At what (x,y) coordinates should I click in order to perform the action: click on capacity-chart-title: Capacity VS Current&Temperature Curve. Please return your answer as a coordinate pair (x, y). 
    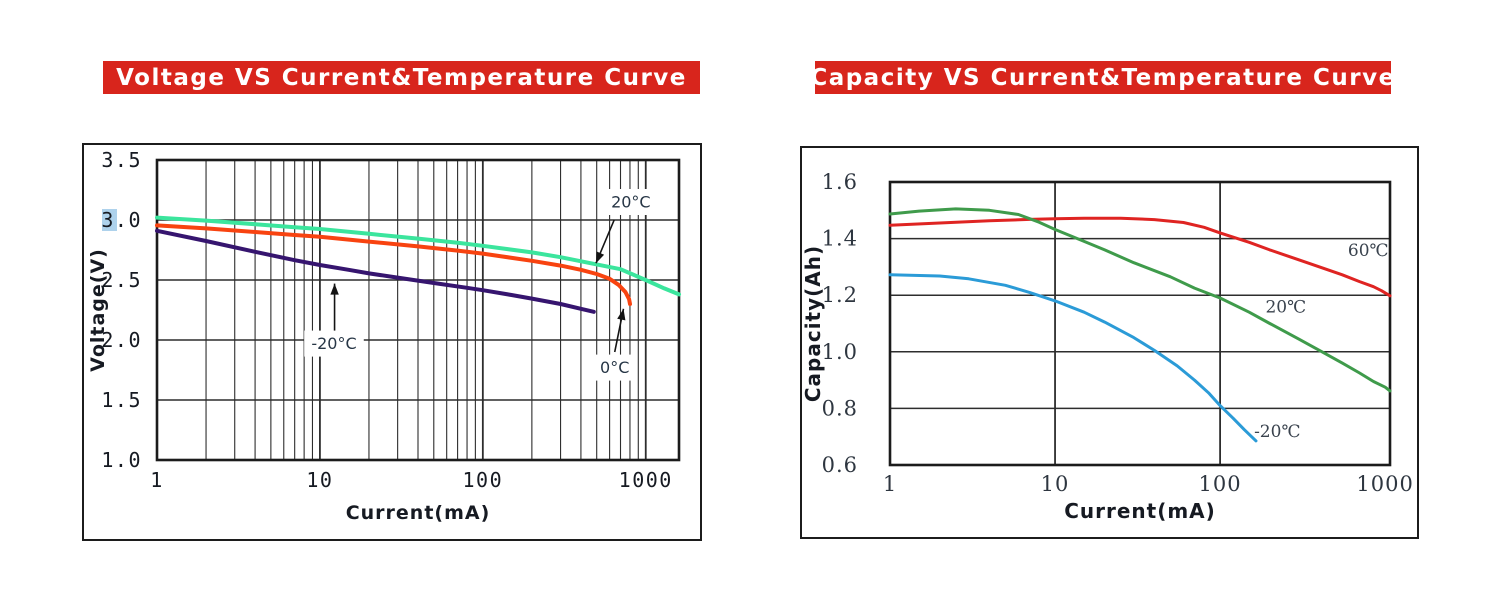
    Looking at the image, I should click on (1103, 77).